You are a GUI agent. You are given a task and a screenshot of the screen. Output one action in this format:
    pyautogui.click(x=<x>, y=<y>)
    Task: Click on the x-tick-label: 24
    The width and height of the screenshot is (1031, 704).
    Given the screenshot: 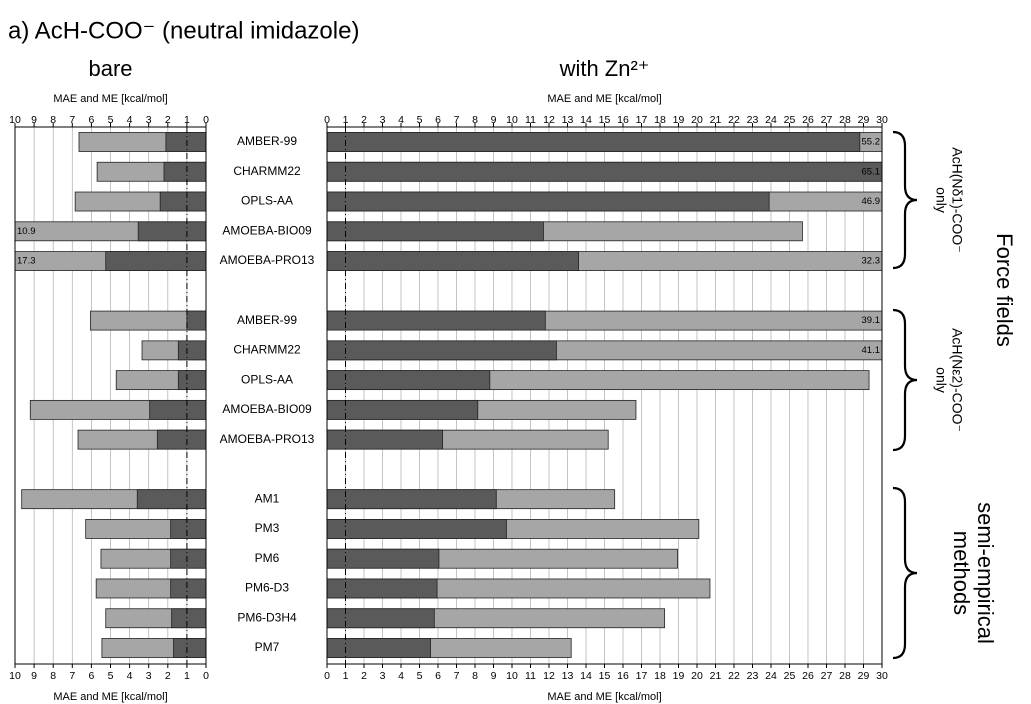 What is the action you would take?
    pyautogui.click(x=771, y=120)
    